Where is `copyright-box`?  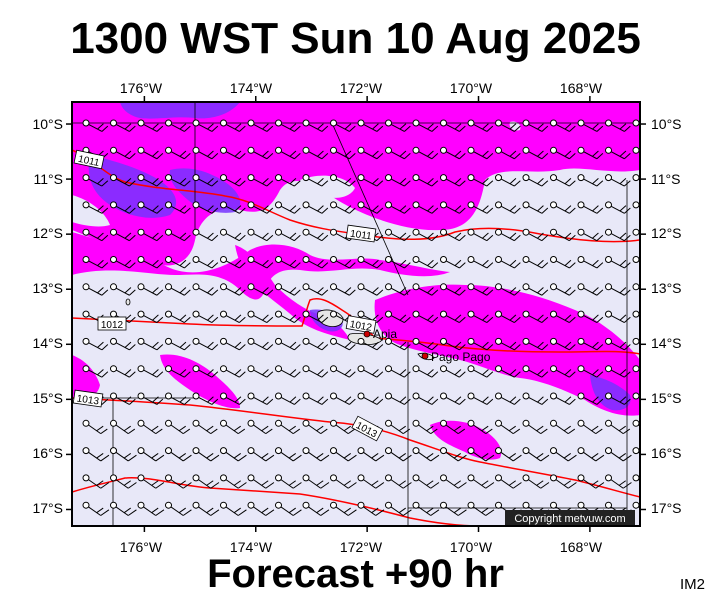 copyright-box is located at coordinates (570, 517).